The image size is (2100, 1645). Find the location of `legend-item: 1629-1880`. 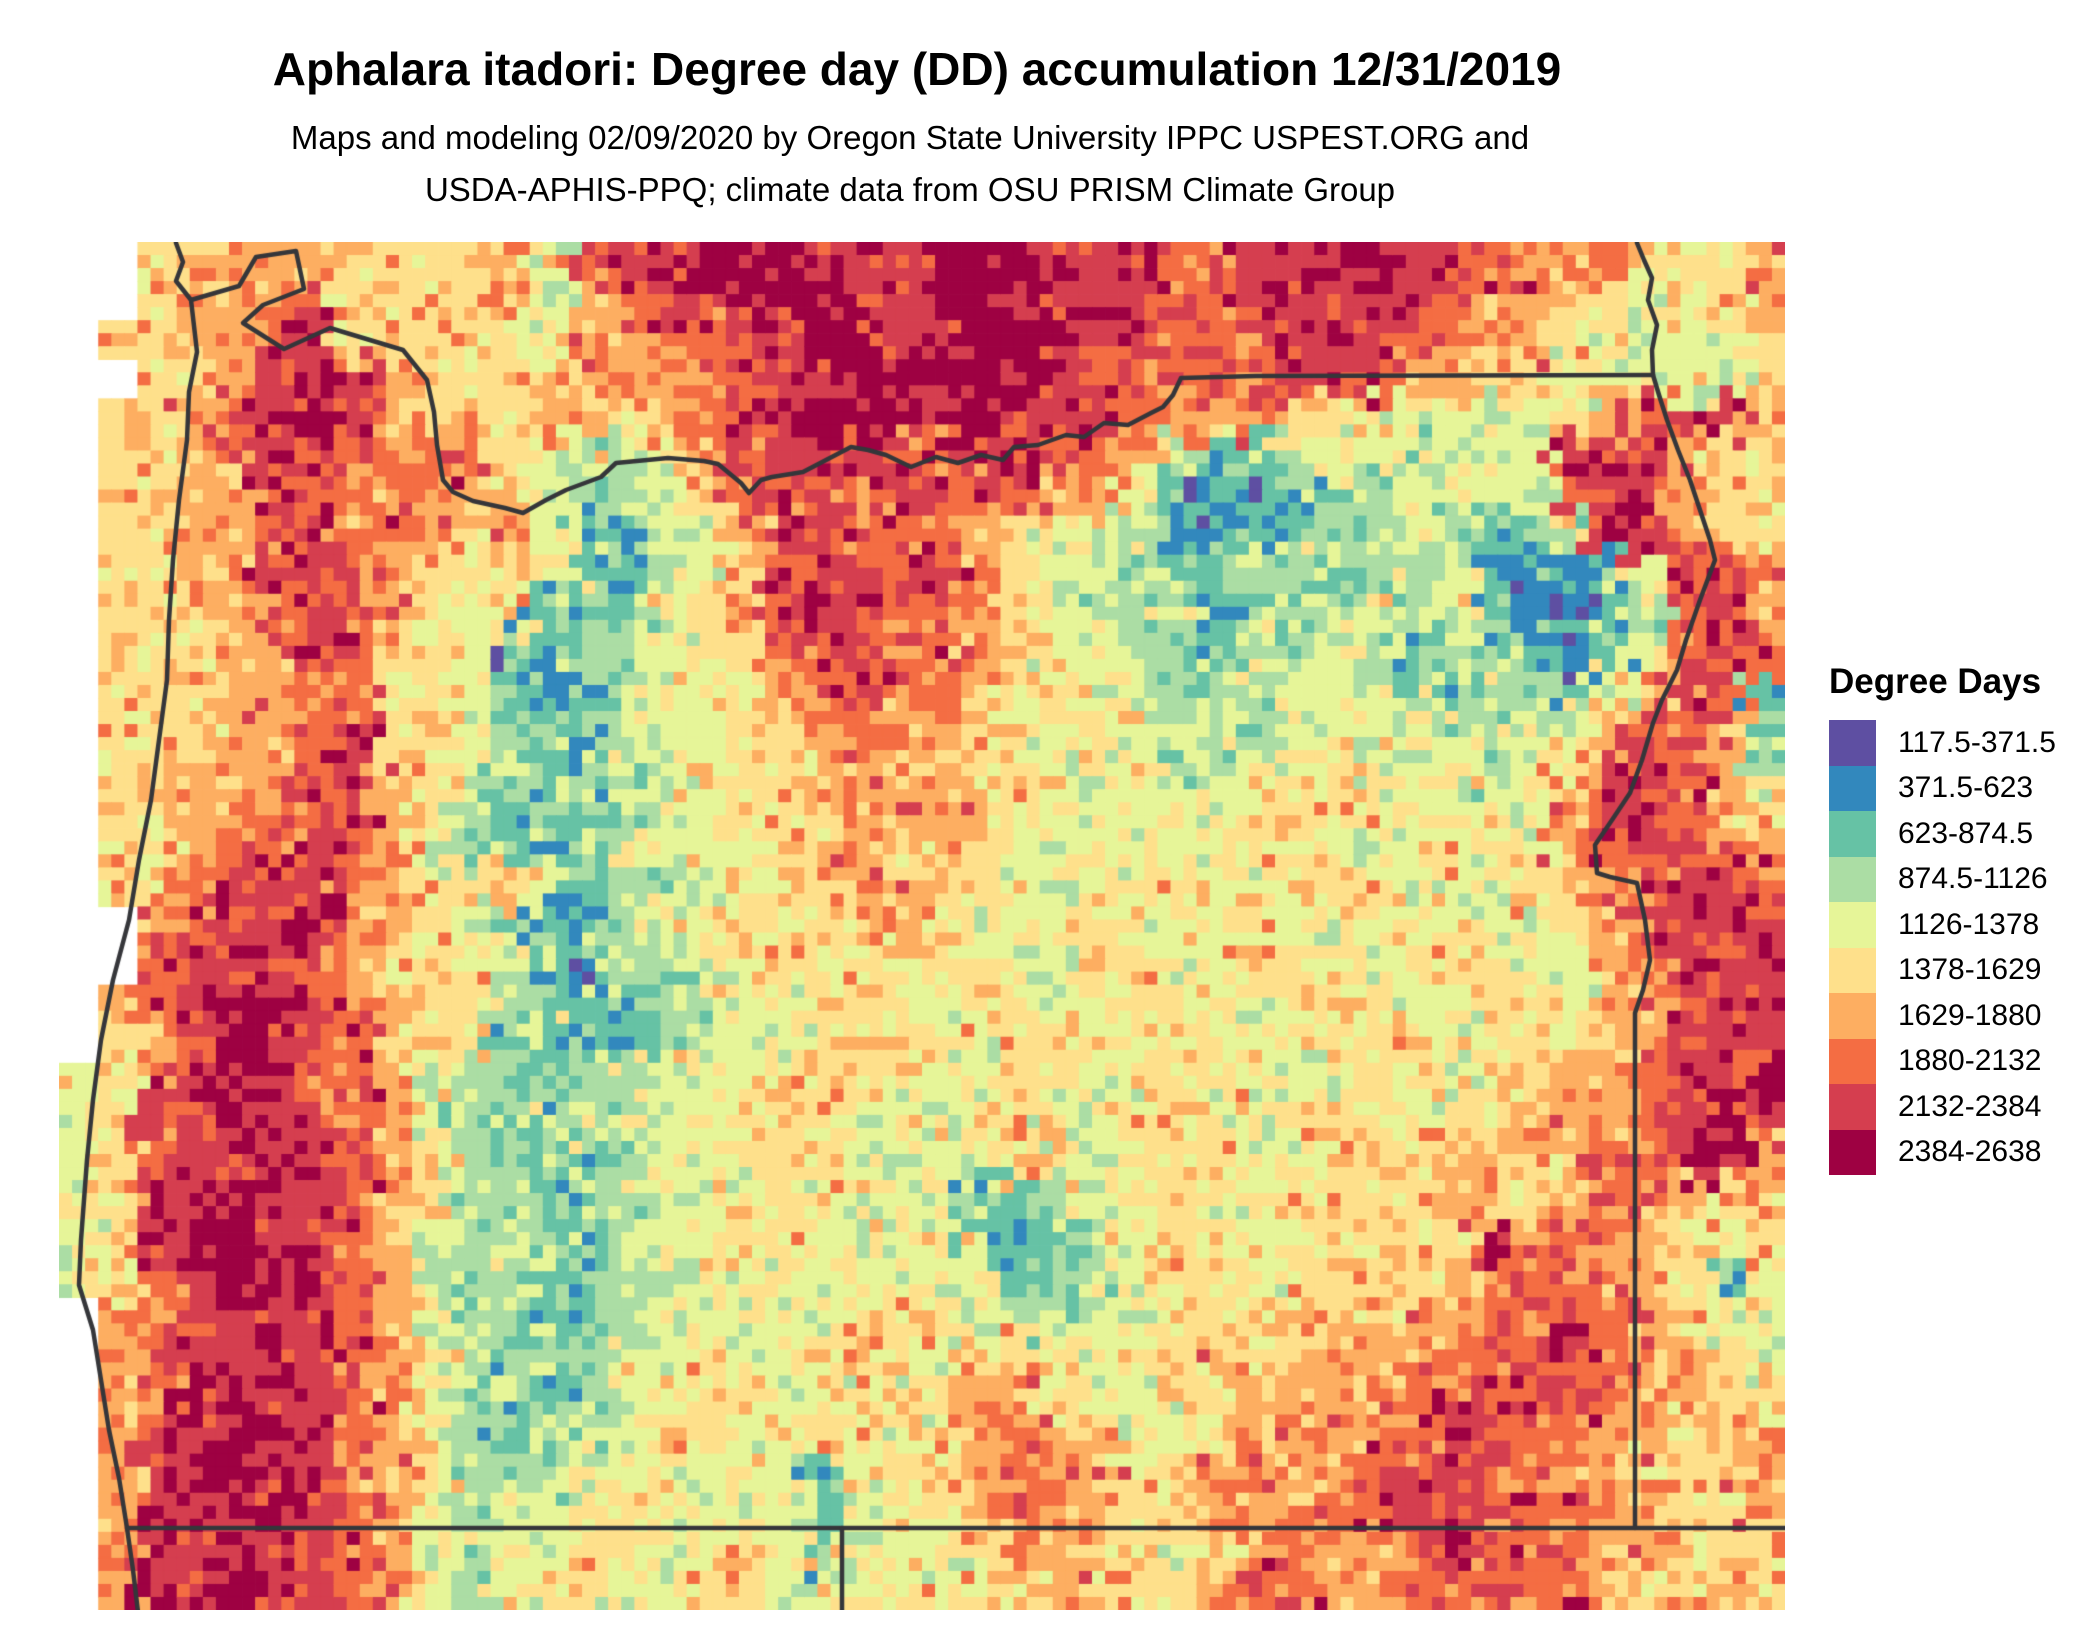

legend-item: 1629-1880 is located at coordinates (1942, 1016).